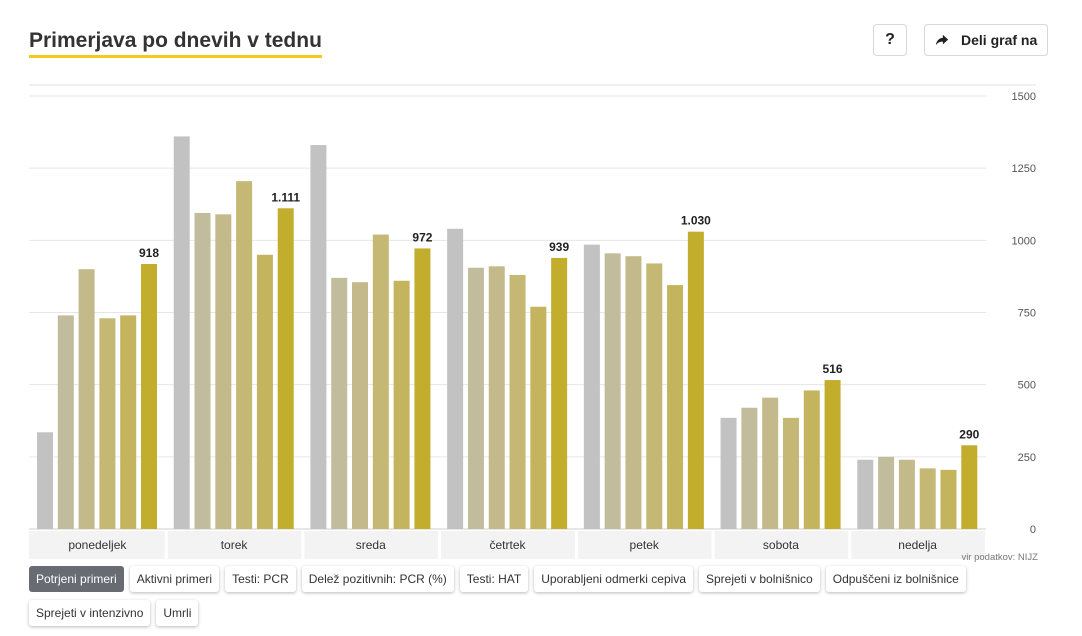 This screenshot has width=1082, height=636. I want to click on data-source: vir podatkov: NIJZ, so click(999, 557).